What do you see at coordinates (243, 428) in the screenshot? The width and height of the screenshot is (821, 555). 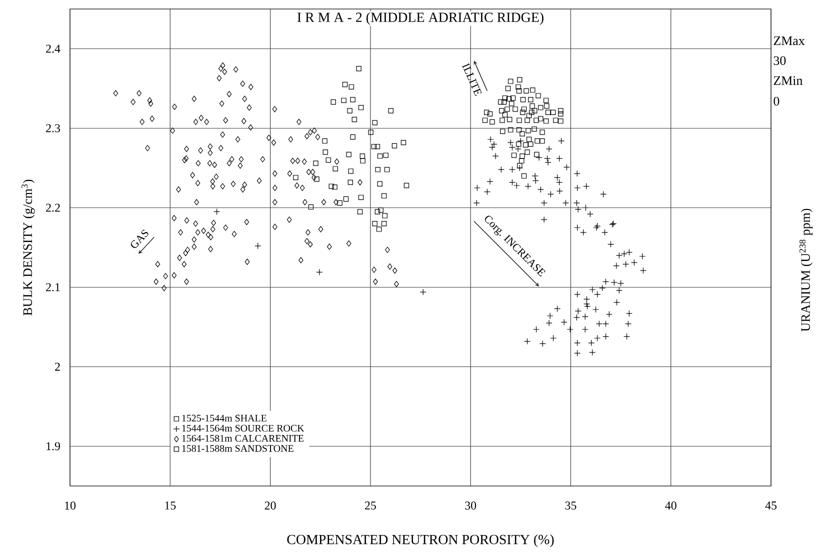 I see `legend-label: 1544-1564m SOURCE ROCK` at bounding box center [243, 428].